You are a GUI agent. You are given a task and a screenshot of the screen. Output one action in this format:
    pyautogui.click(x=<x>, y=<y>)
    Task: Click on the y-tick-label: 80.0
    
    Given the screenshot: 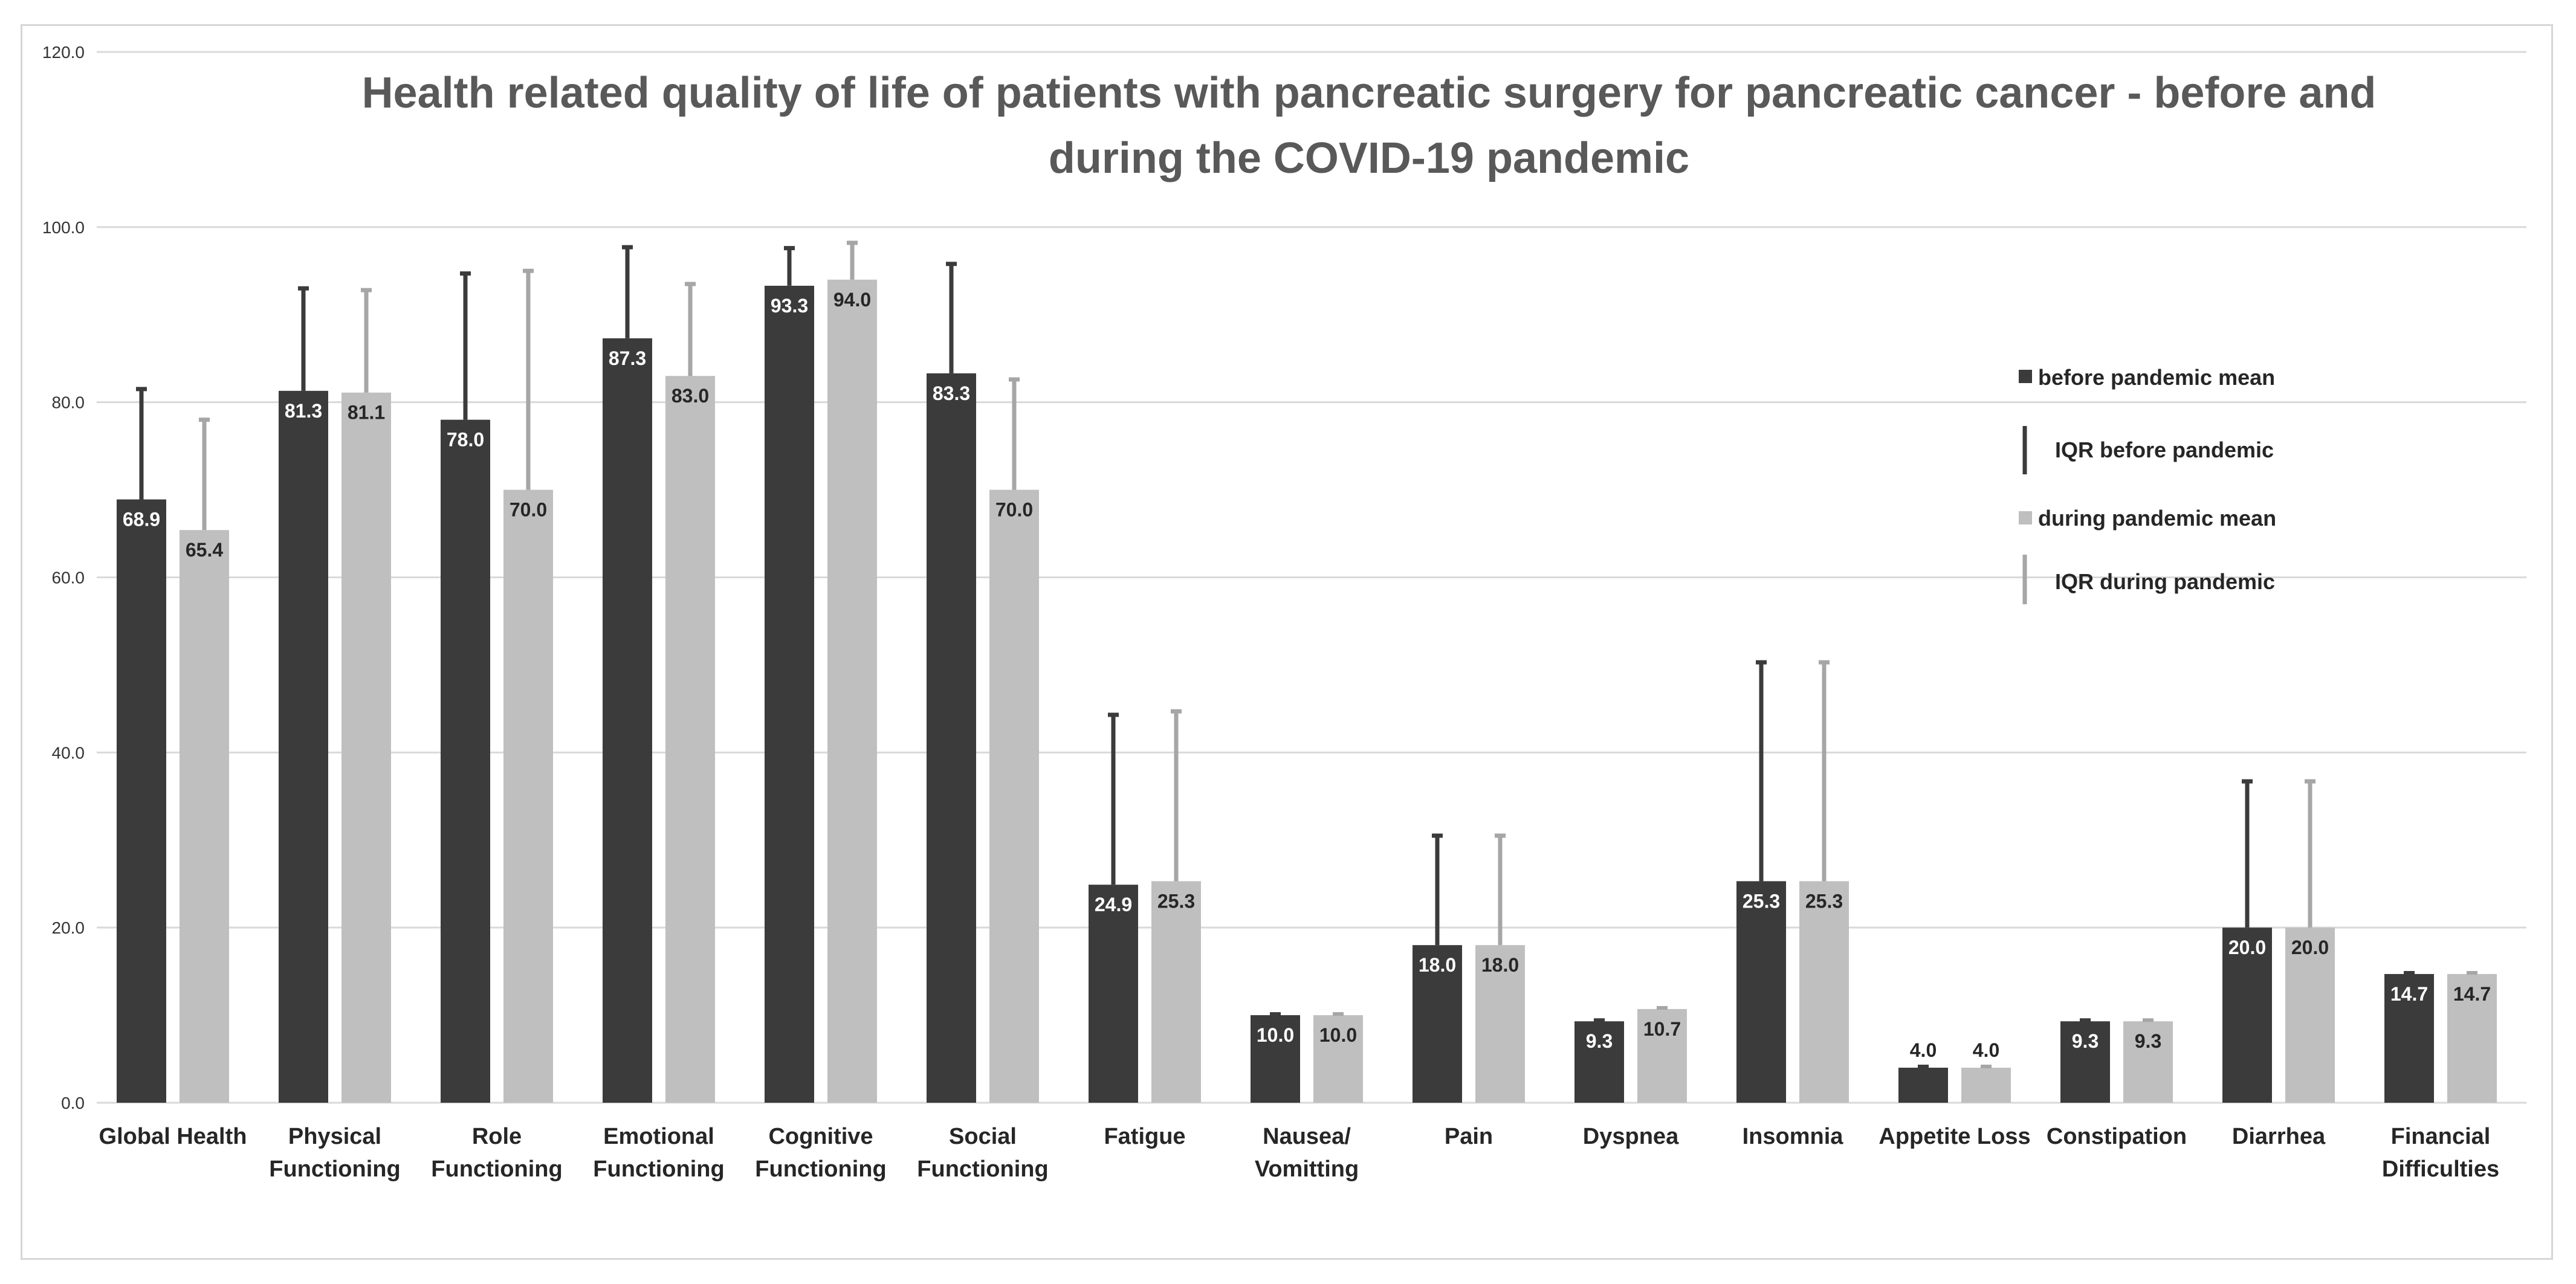 What is the action you would take?
    pyautogui.click(x=68, y=403)
    